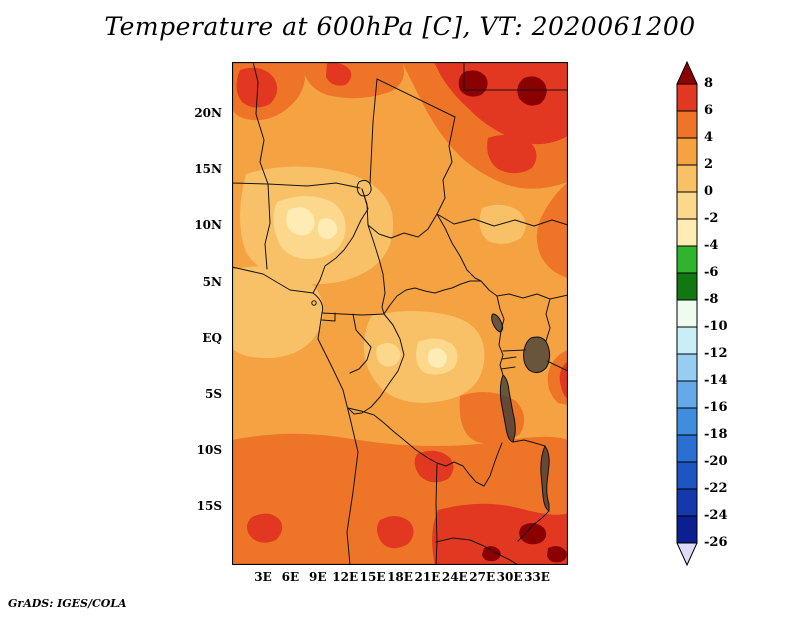 The image size is (800, 618). I want to click on lakes, so click(521, 412).